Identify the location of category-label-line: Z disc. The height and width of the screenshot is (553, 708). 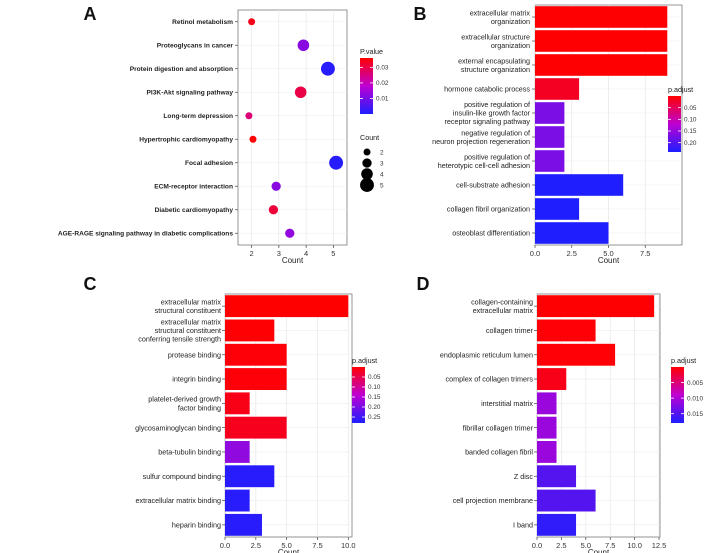
(524, 476).